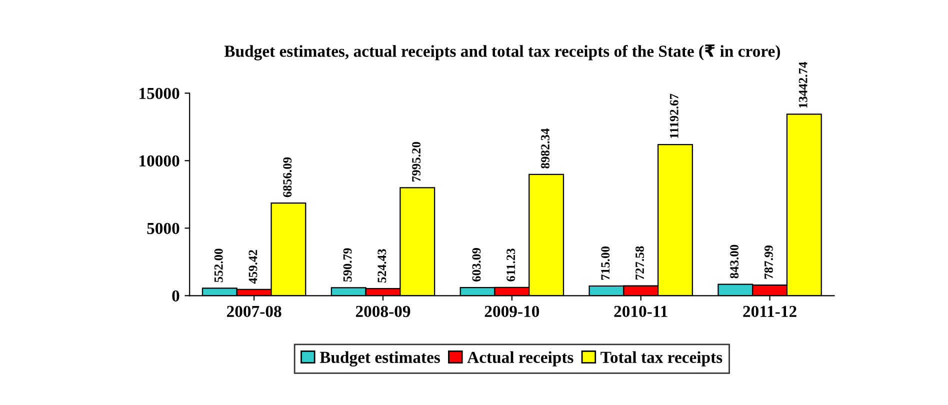  What do you see at coordinates (163, 228) in the screenshot?
I see `y-tick-label: 5000` at bounding box center [163, 228].